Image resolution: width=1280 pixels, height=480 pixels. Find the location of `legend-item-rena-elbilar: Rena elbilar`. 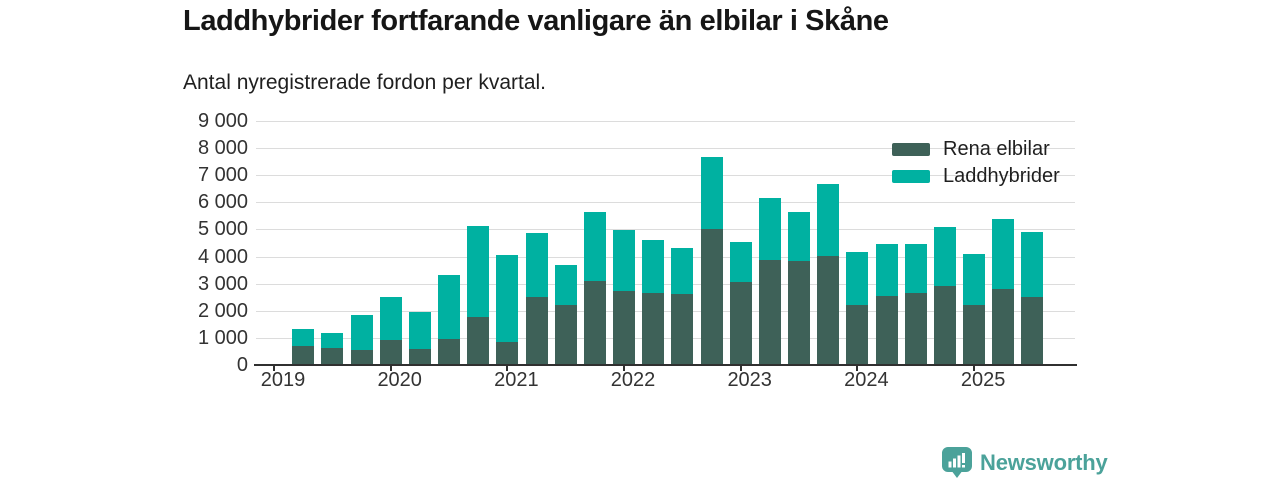

legend-item-rena-elbilar: Rena elbilar is located at coordinates (971, 148).